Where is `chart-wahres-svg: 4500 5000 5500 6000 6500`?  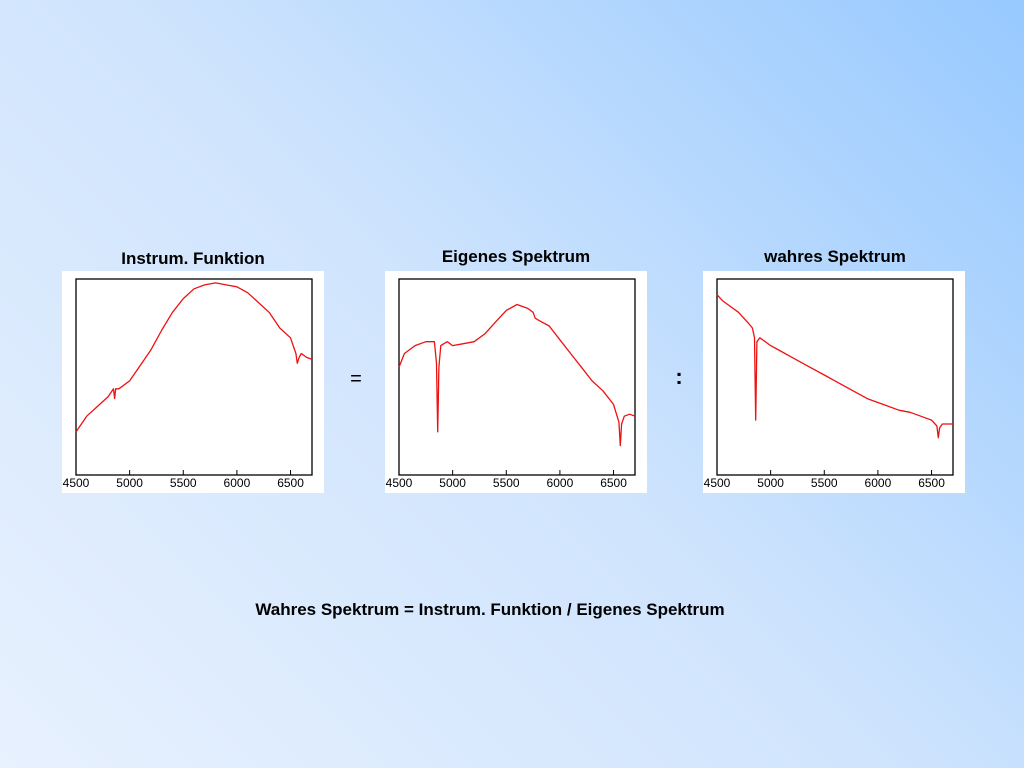
chart-wahres-svg: 4500 5000 5500 6000 6500 is located at coordinates (829, 384).